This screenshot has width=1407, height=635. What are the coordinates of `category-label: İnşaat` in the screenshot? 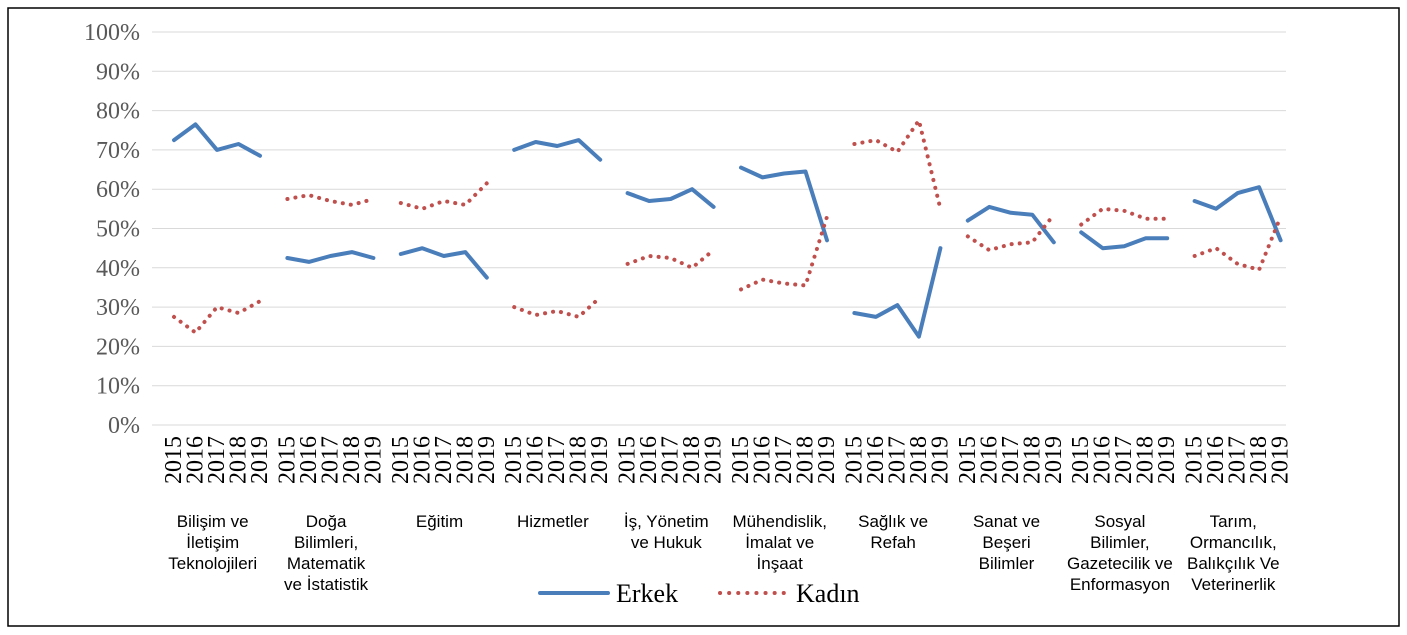 It's located at (780, 563).